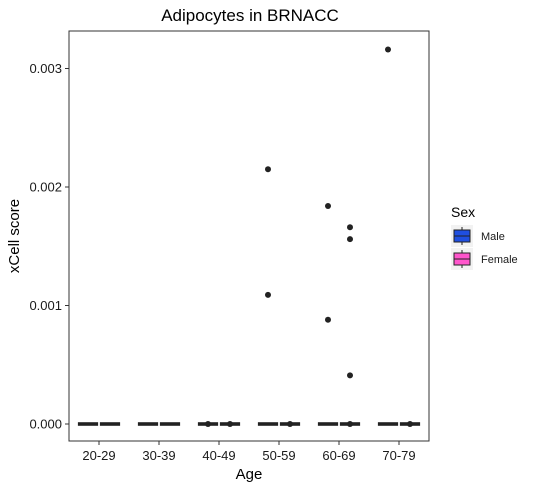 This screenshot has height=489, width=536. What do you see at coordinates (98, 455) in the screenshot?
I see `x-tick-label: 20-29` at bounding box center [98, 455].